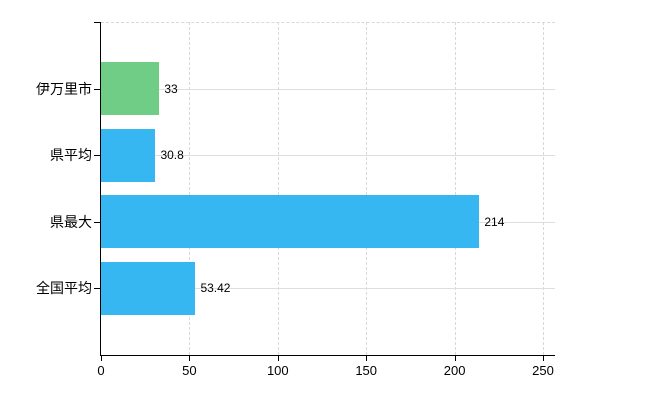 This screenshot has height=400, width=650. What do you see at coordinates (277, 370) in the screenshot?
I see `x-axis-tick-label: 100` at bounding box center [277, 370].